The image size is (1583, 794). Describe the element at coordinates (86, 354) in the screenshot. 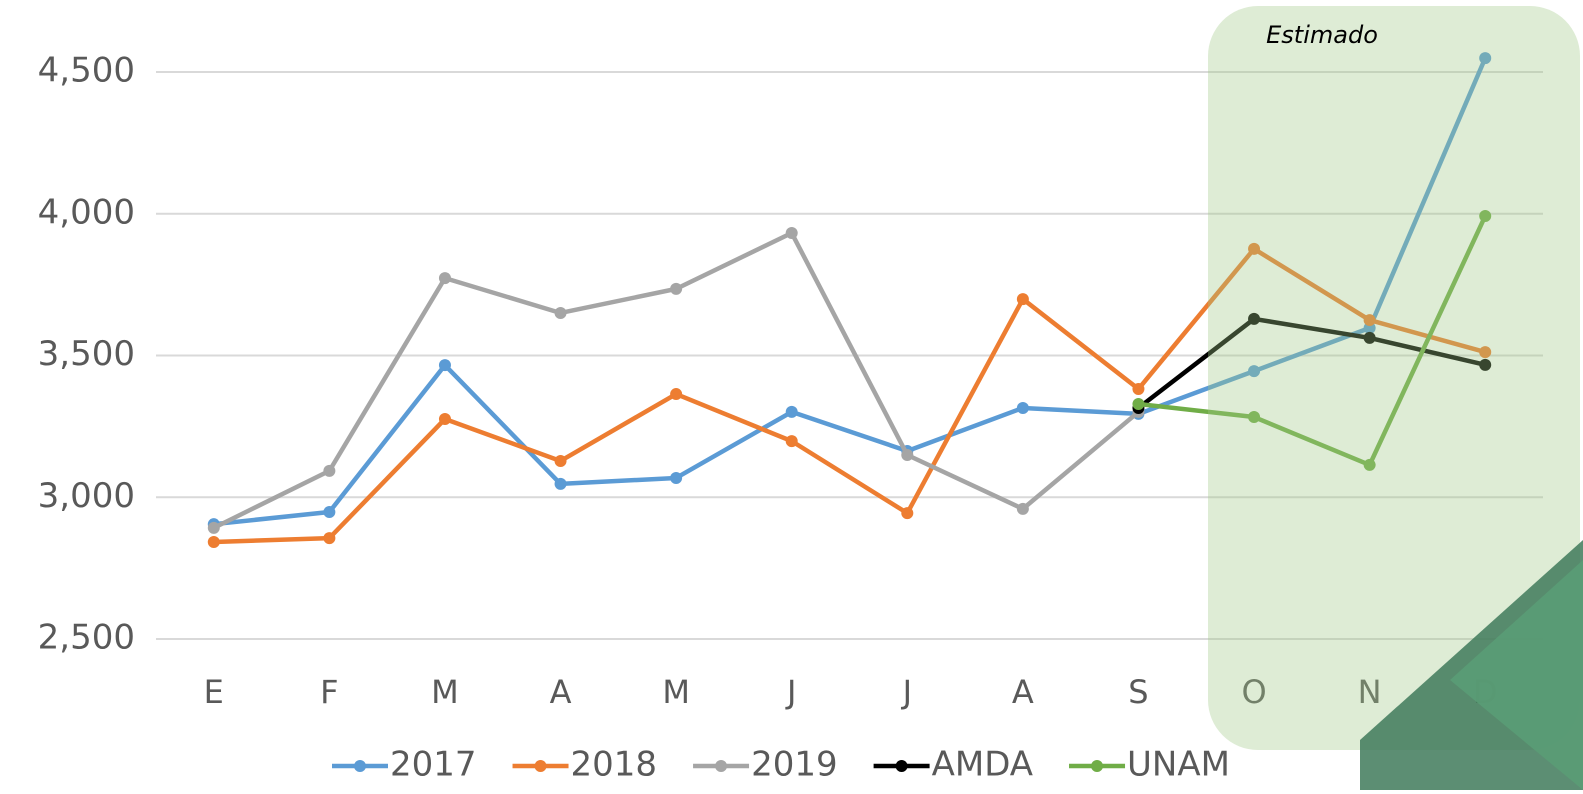

I see `y-tick-label: 3,500` at that location.